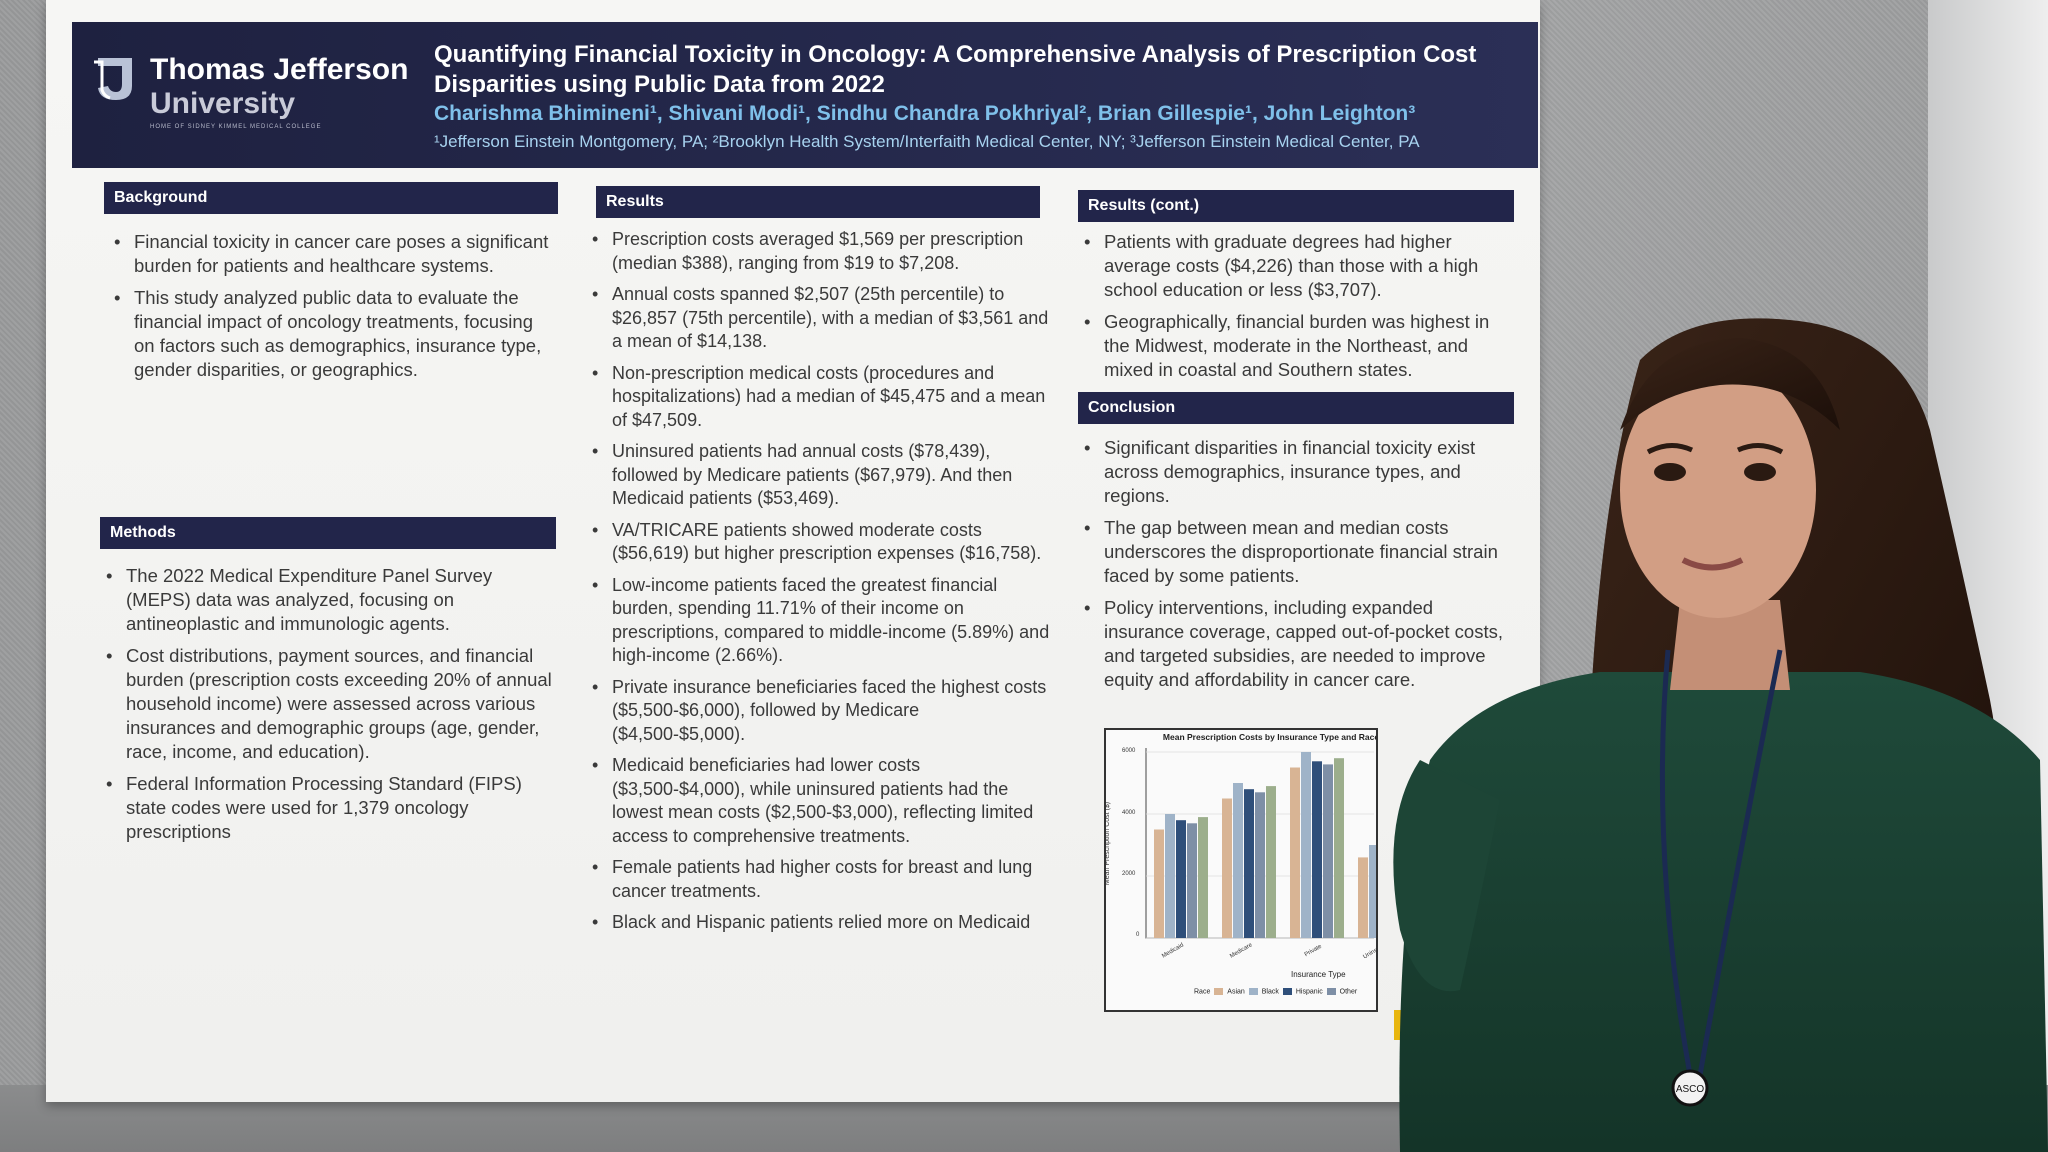 Image resolution: width=2048 pixels, height=1152 pixels. Describe the element at coordinates (1270, 992) in the screenshot. I see `legend-item: Black` at that location.